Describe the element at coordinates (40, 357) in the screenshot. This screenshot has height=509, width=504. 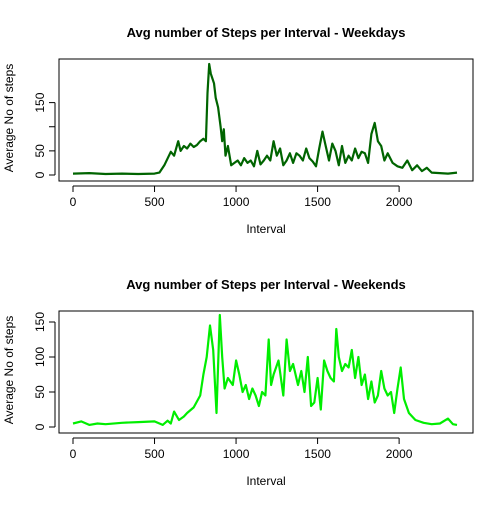
I see `y-tick-label: 100` at that location.